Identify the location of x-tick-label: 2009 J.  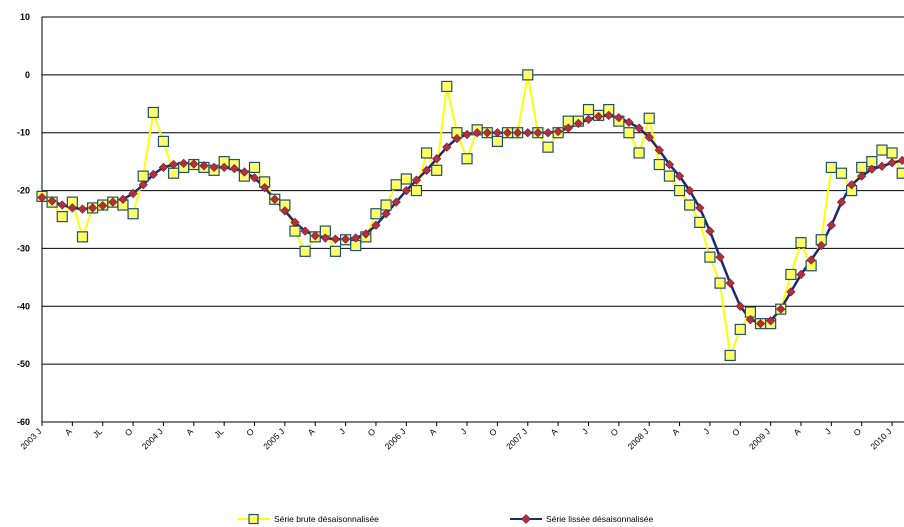
(759, 438).